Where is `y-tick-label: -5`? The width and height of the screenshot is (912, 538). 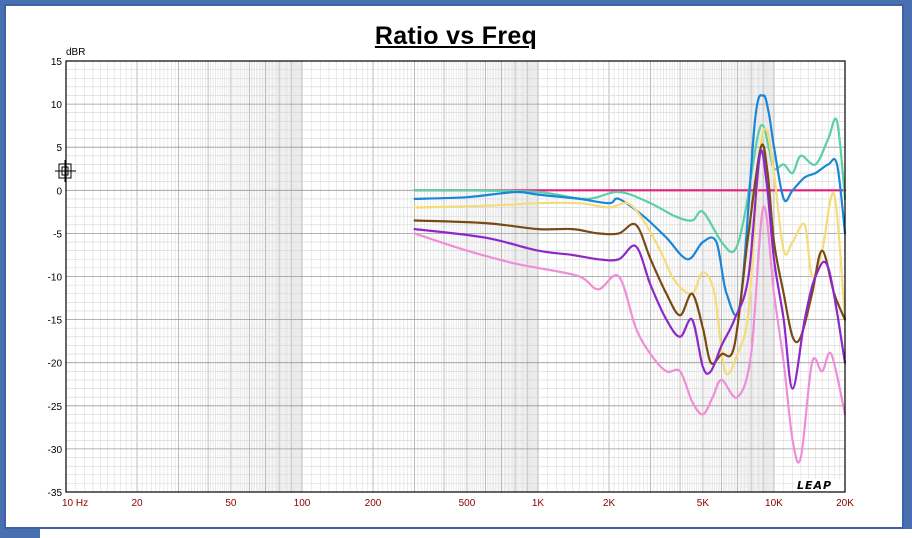
y-tick-label: -5 is located at coordinates (57, 234).